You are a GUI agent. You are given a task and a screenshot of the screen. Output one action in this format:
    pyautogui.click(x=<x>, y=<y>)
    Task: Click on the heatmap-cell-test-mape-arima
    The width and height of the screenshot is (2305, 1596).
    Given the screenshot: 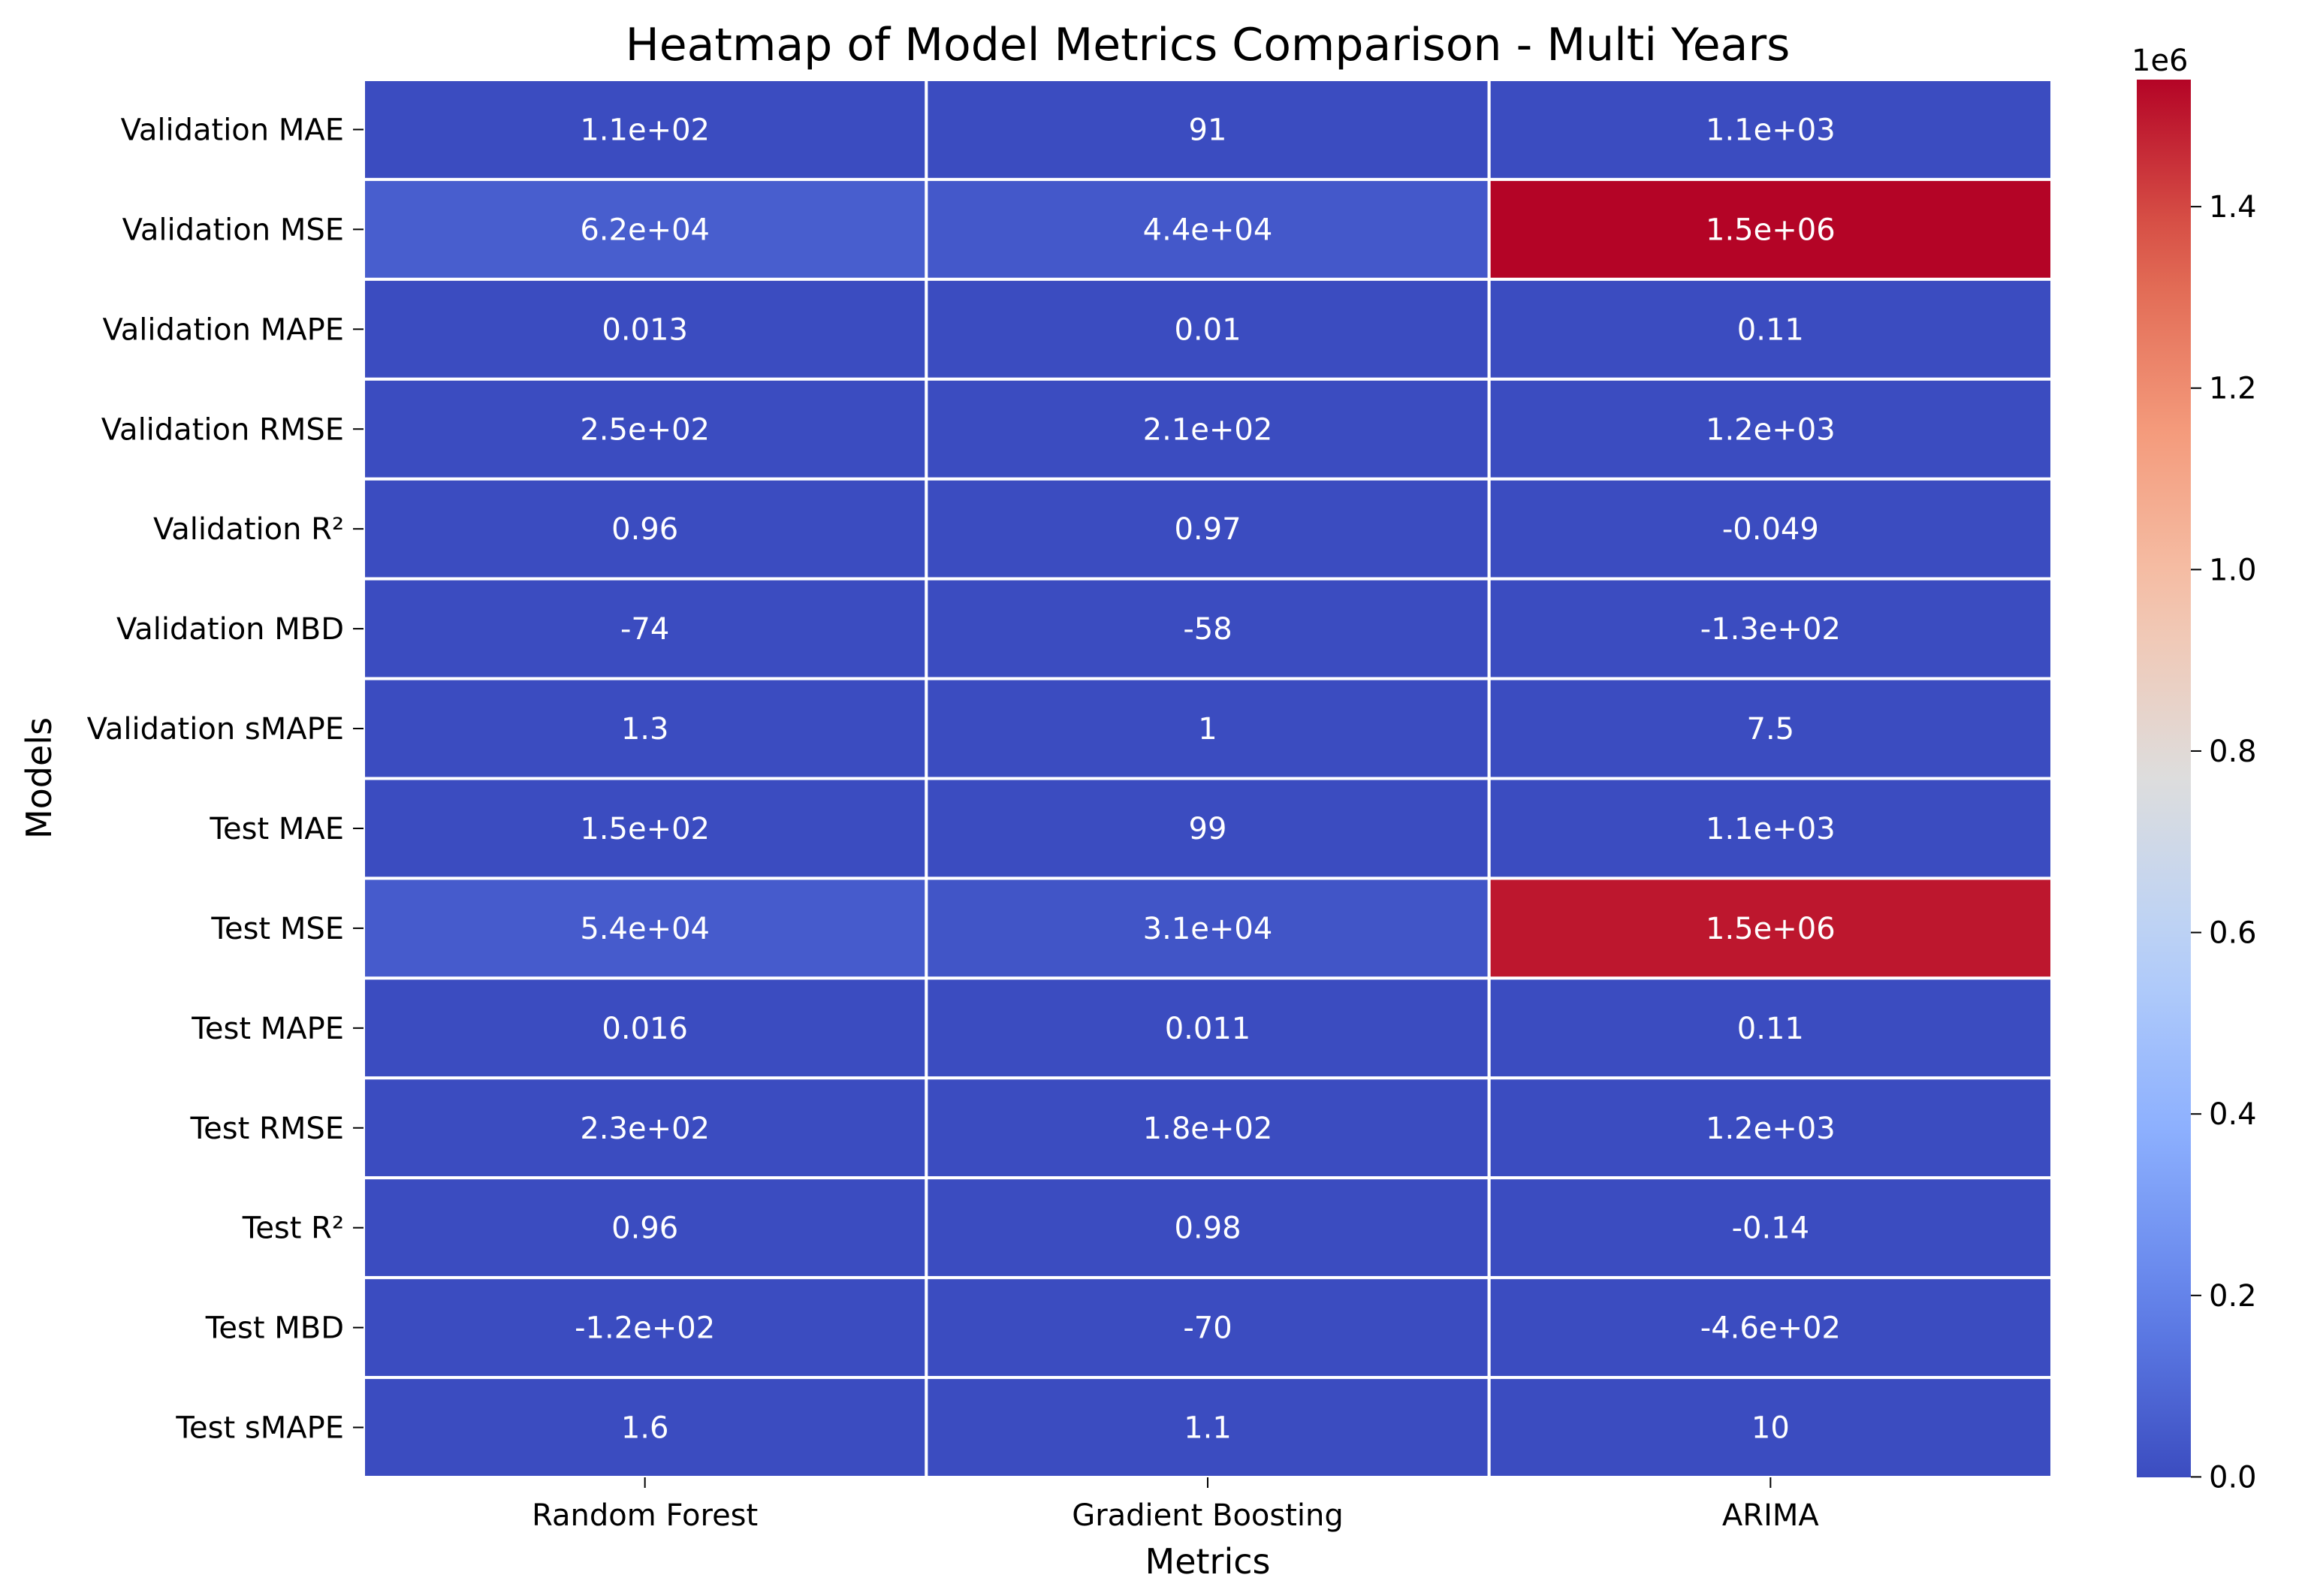 What is the action you would take?
    pyautogui.click(x=1770, y=1028)
    